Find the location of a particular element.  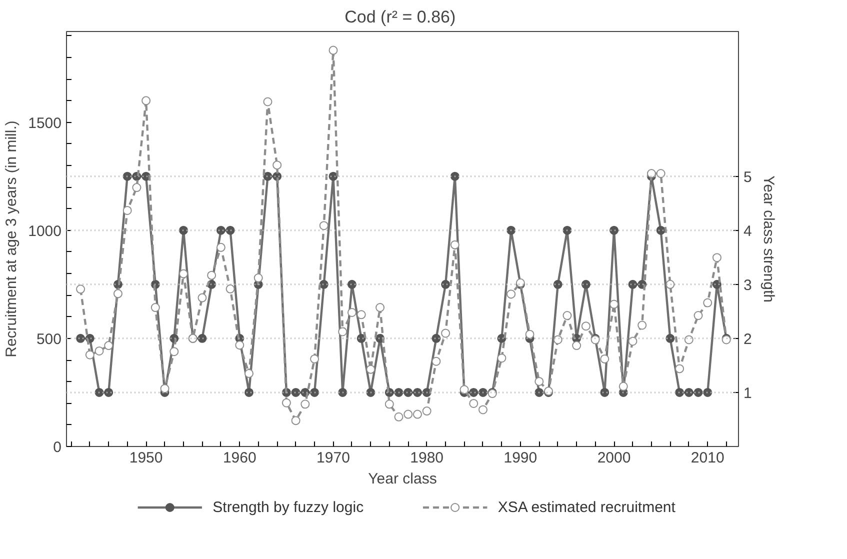

legend-label: XSA estimated recruitment is located at coordinates (587, 507).